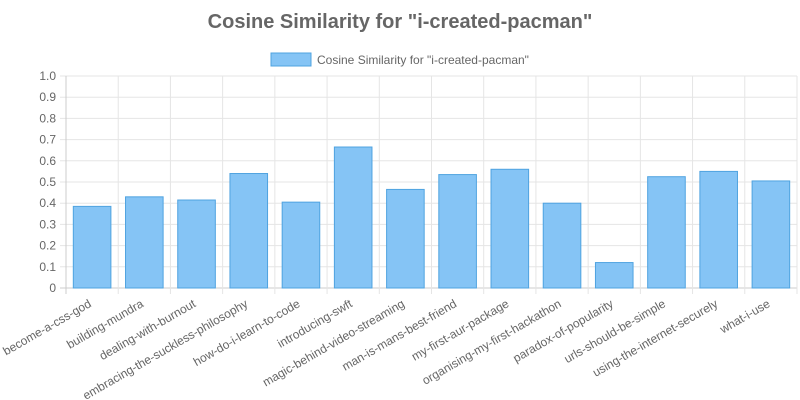 This screenshot has height=400, width=800. Describe the element at coordinates (745, 316) in the screenshot. I see `x-tick-label: what-i-use` at that location.